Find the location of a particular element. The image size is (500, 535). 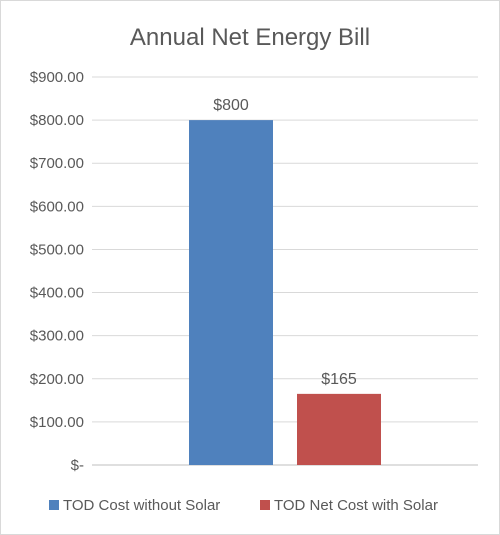

y-tick-label: $900.00 is located at coordinates (57, 77).